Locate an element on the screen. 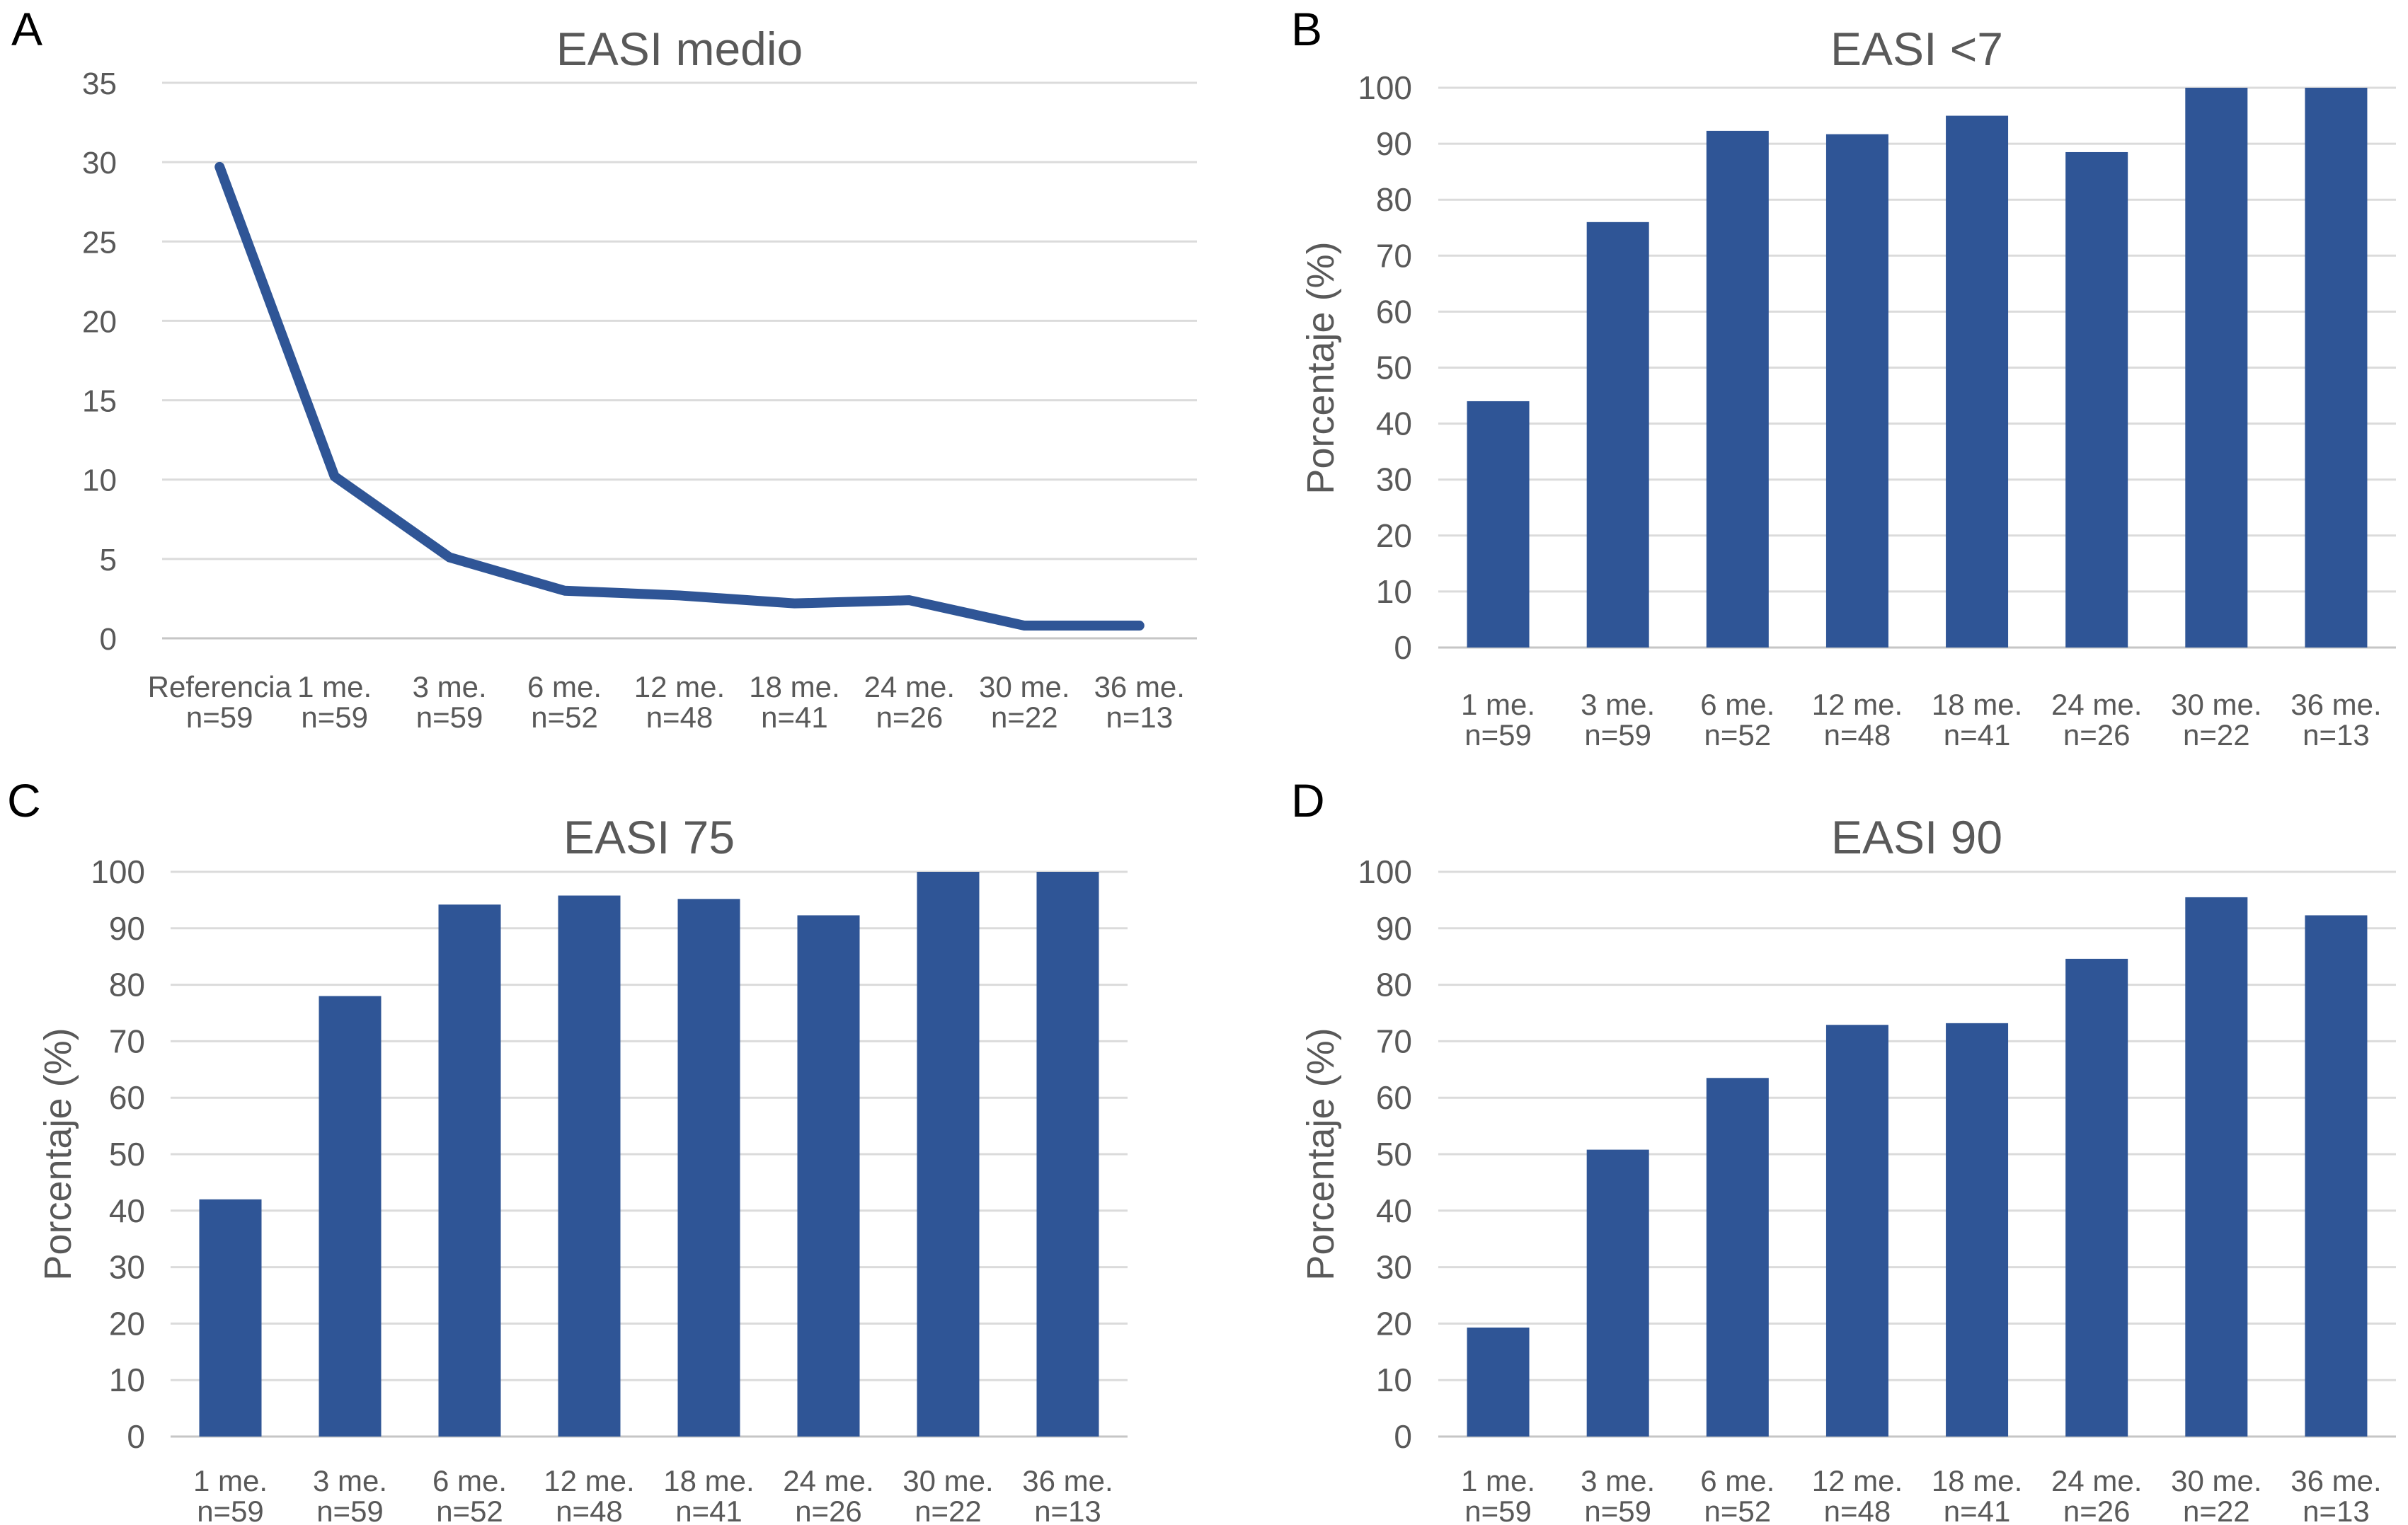 This screenshot has width=2408, height=1525. y-tick-label: 70 is located at coordinates (1394, 1041).